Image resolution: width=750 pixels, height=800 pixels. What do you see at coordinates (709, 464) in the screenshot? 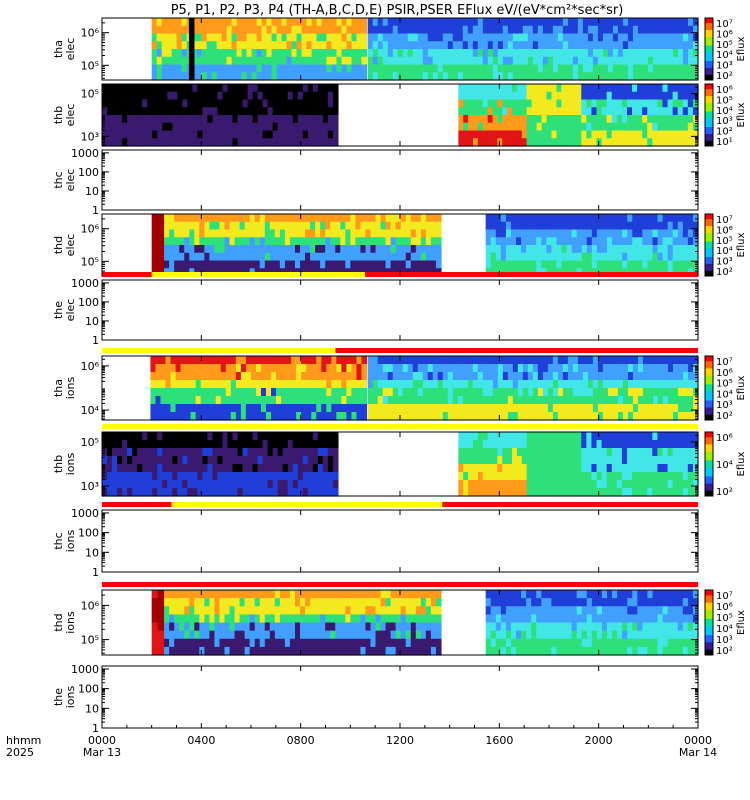
I see `colorbar-frame` at bounding box center [709, 464].